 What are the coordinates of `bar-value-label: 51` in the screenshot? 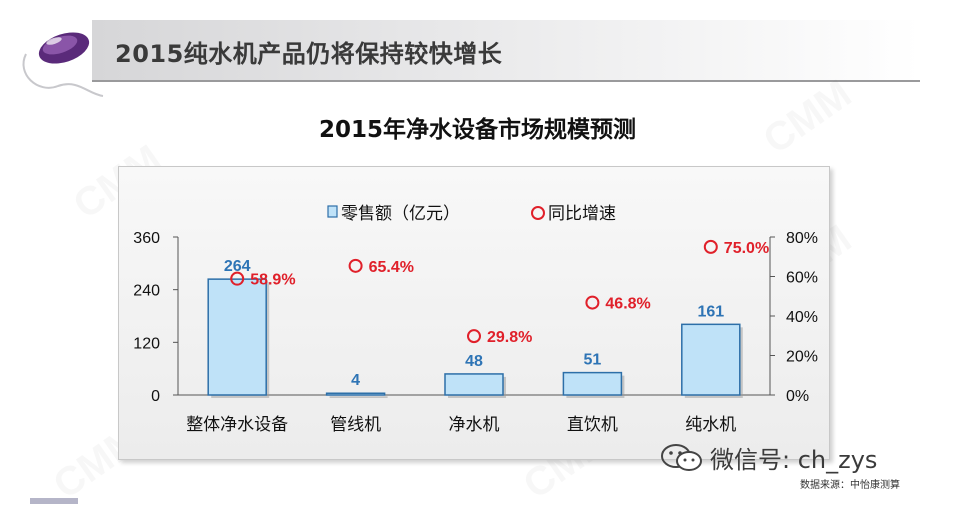 It's located at (593, 360).